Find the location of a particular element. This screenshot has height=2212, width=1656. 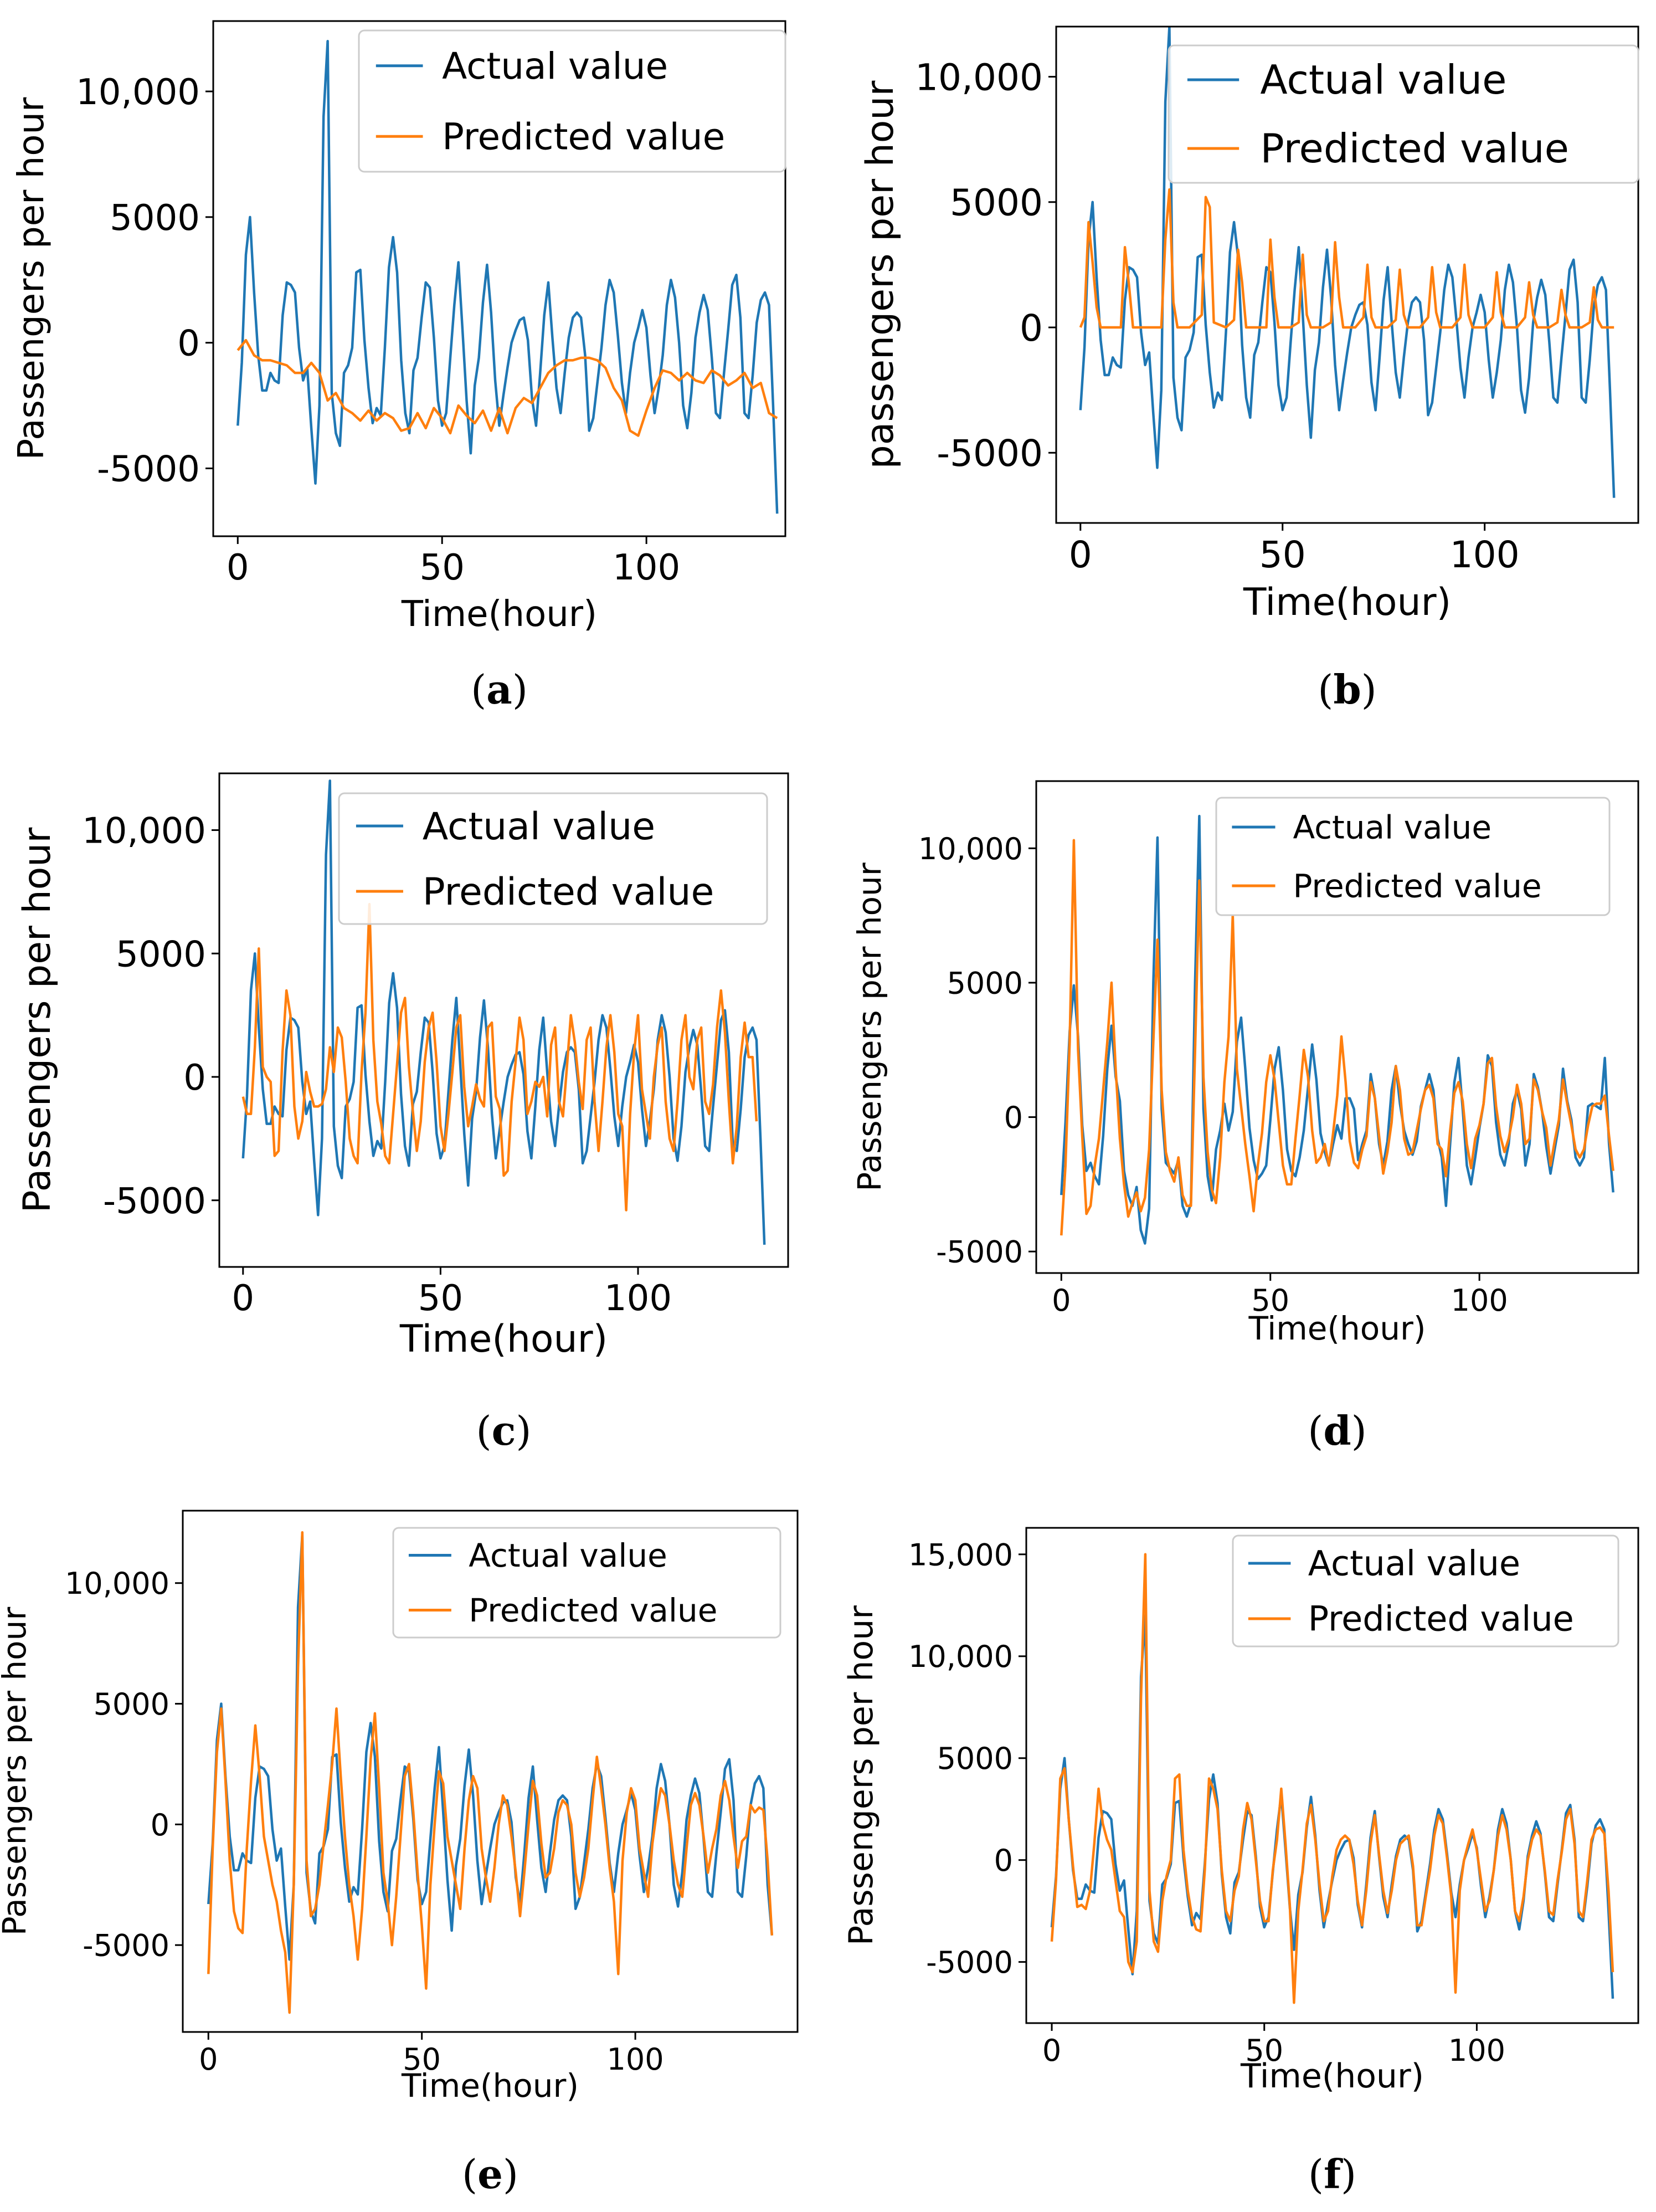

panel-caption: (c) is located at coordinates (504, 1430).